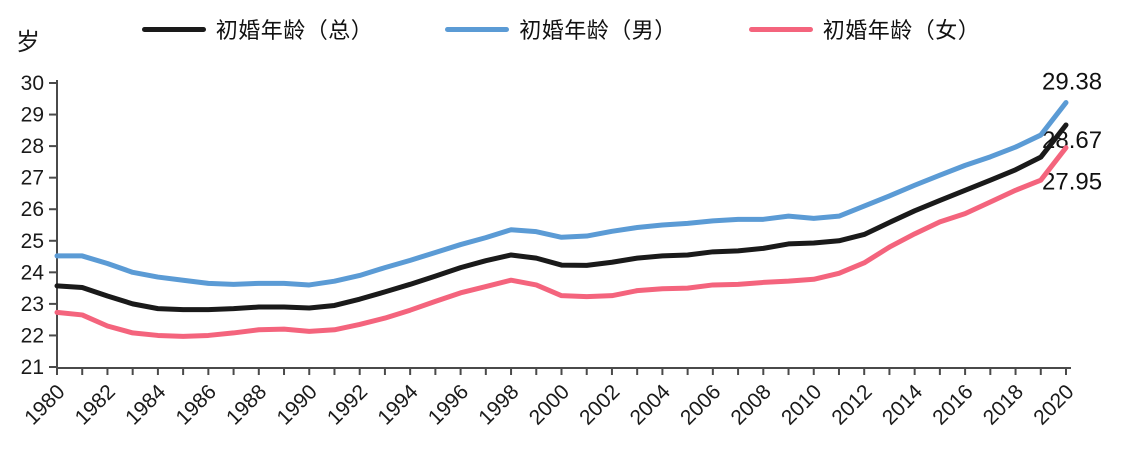 This screenshot has height=451, width=1122. I want to click on x-tick-label: 2004, so click(651, 405).